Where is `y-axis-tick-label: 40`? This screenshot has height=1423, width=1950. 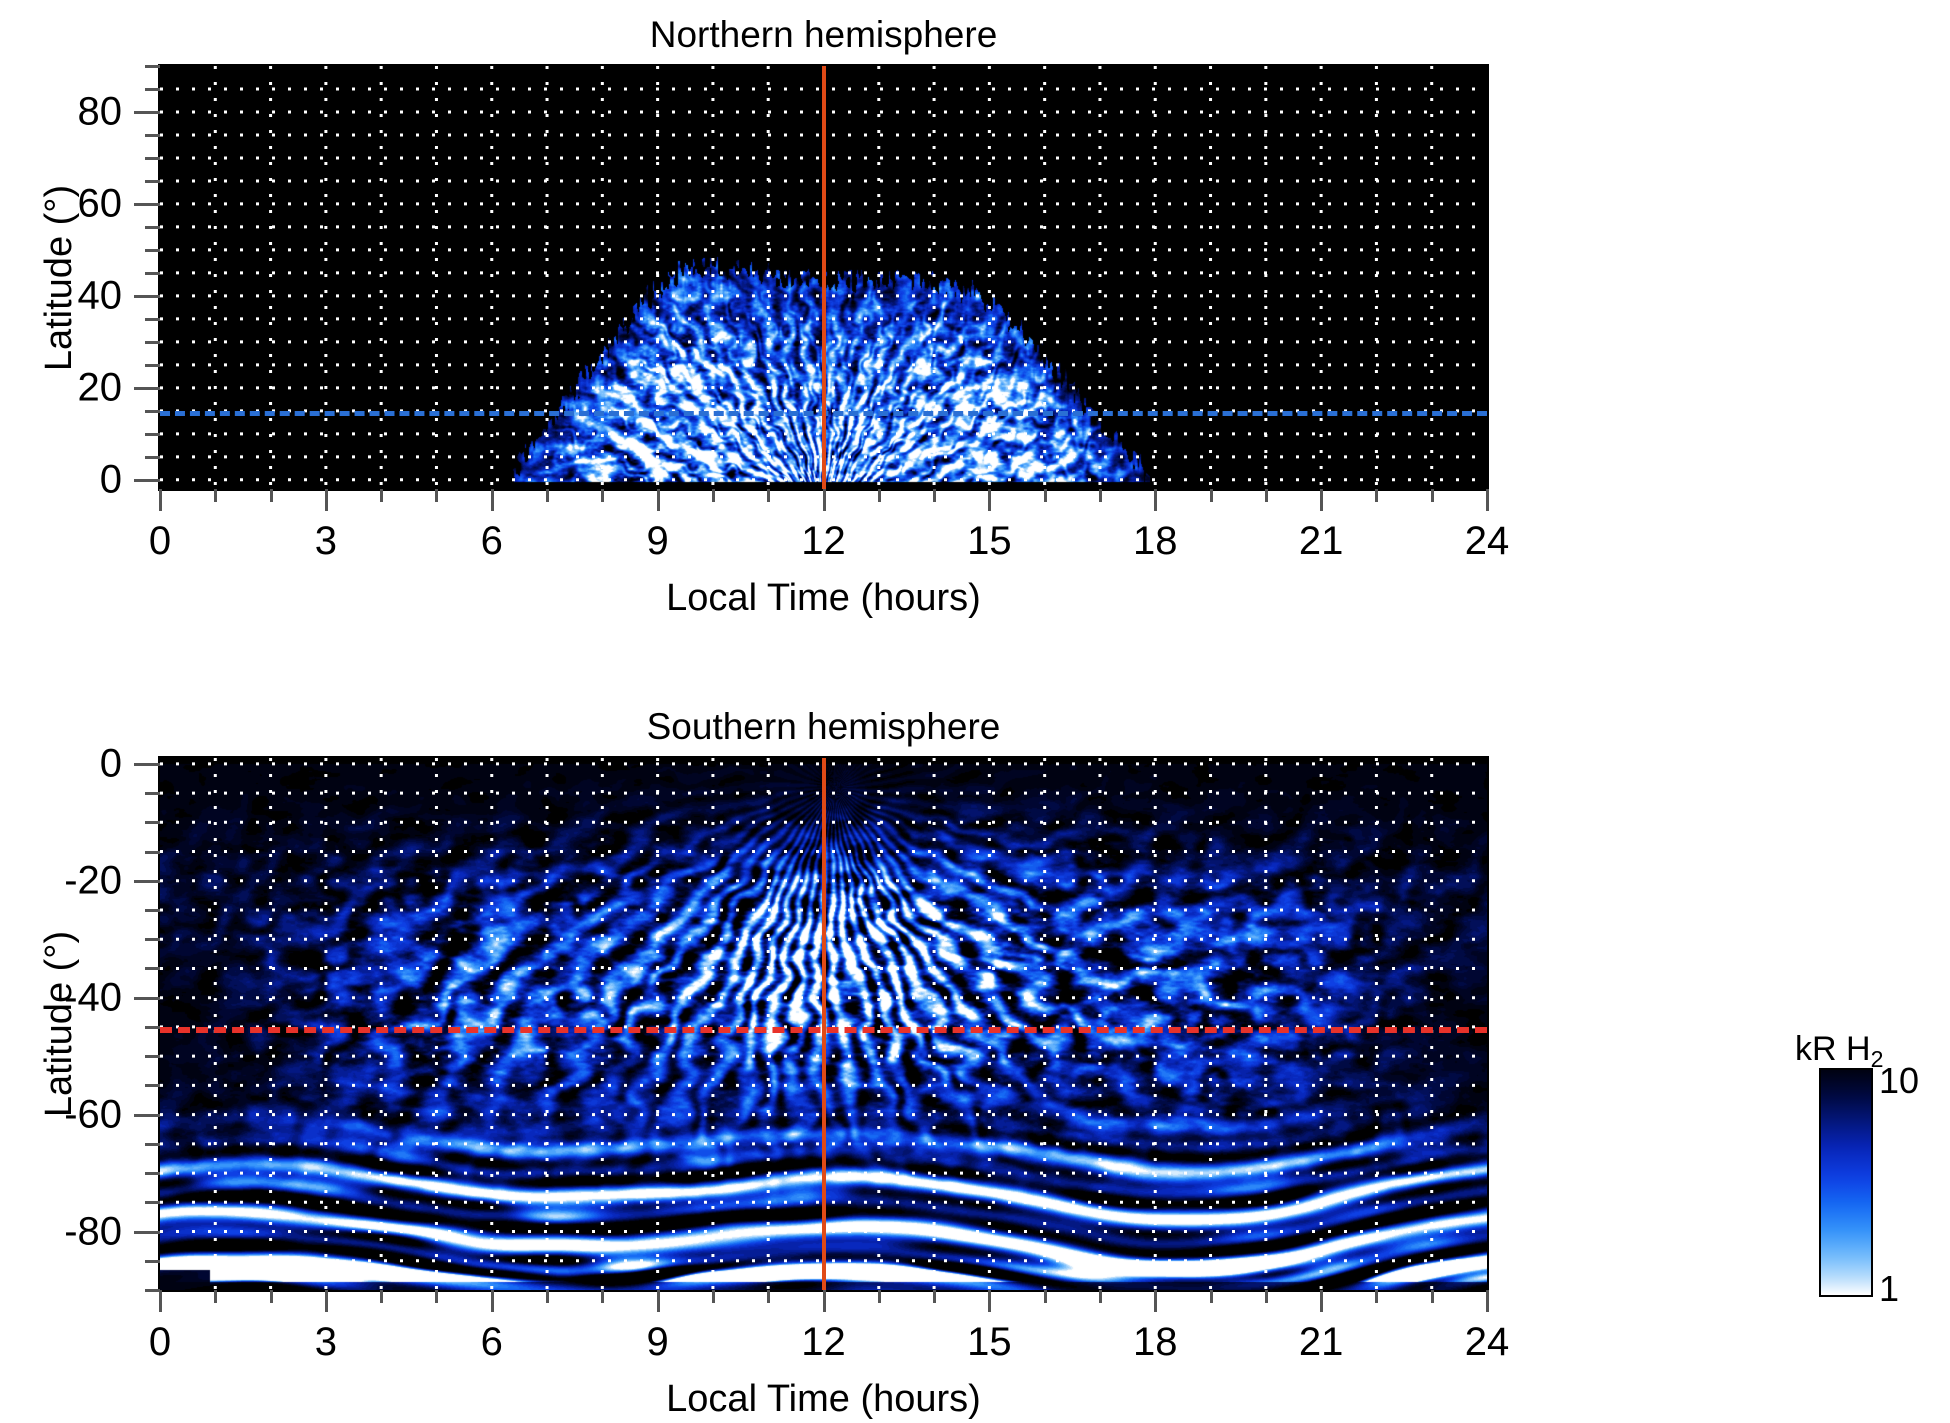
y-axis-tick-label: 40 is located at coordinates (100, 295).